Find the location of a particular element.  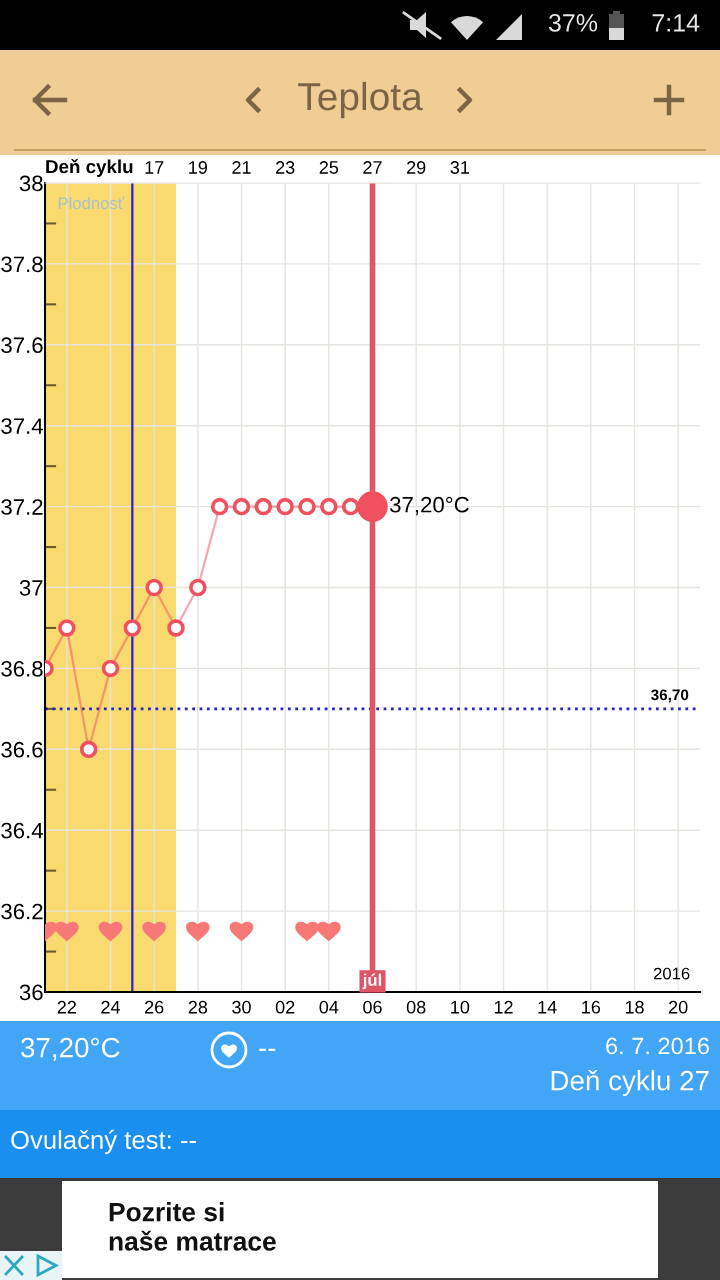

text: 37,20°C is located at coordinates (70, 1049).